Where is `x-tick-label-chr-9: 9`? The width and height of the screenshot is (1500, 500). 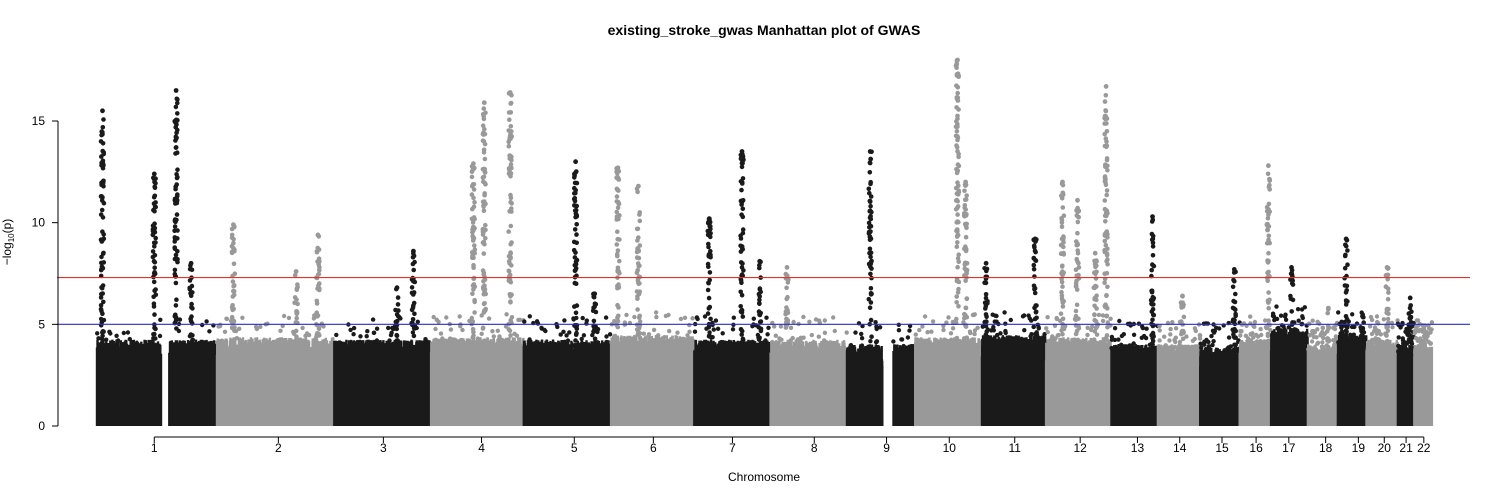 x-tick-label-chr-9: 9 is located at coordinates (886, 448).